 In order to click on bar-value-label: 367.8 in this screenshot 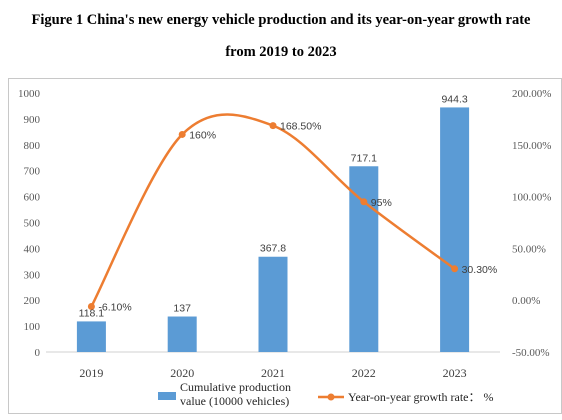, I will do `click(273, 249)`.